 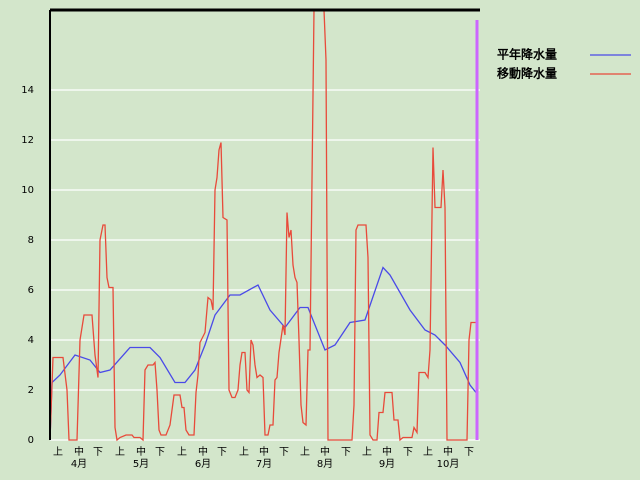 I want to click on month-label: 7月, so click(x=264, y=464).